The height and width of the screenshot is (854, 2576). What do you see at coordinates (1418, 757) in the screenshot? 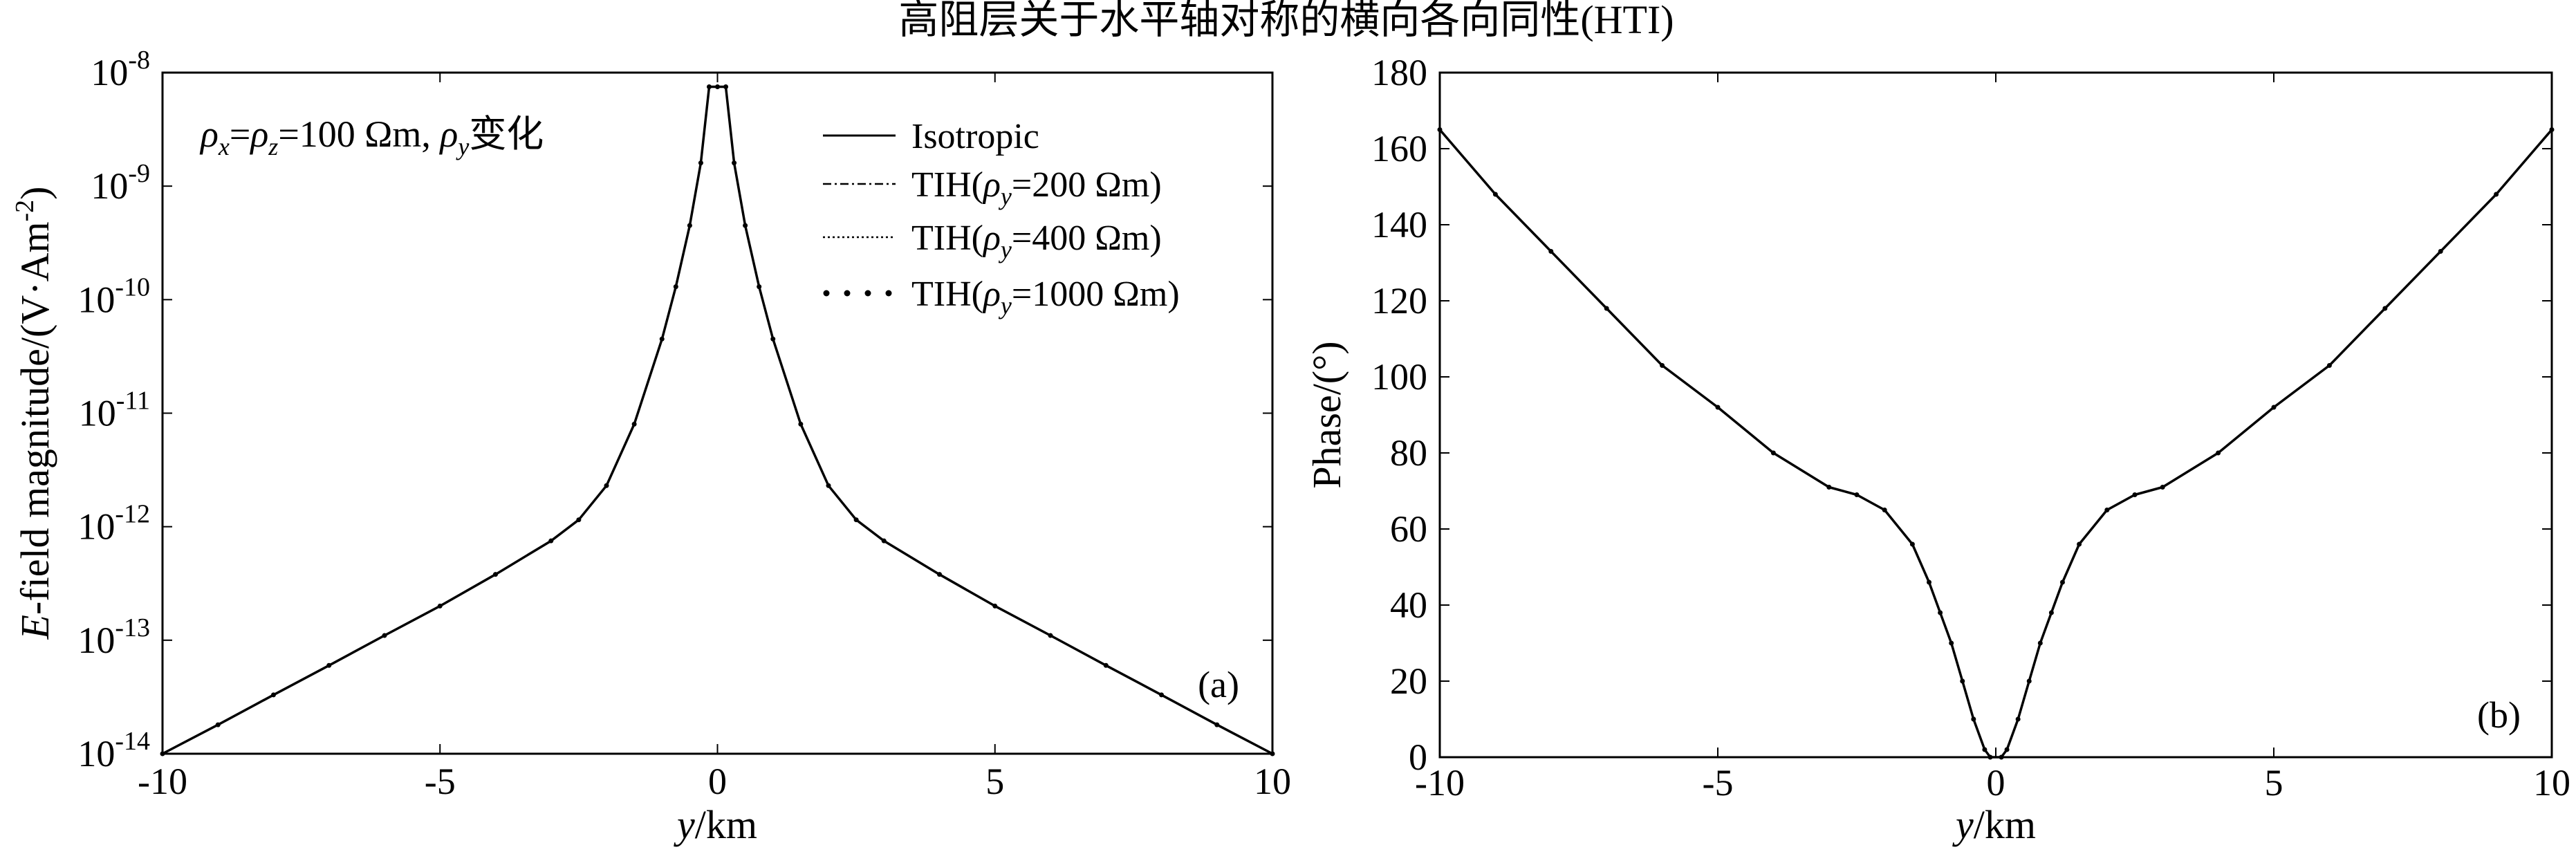
I see `panel-b-y-tick-label: 0` at bounding box center [1418, 757].